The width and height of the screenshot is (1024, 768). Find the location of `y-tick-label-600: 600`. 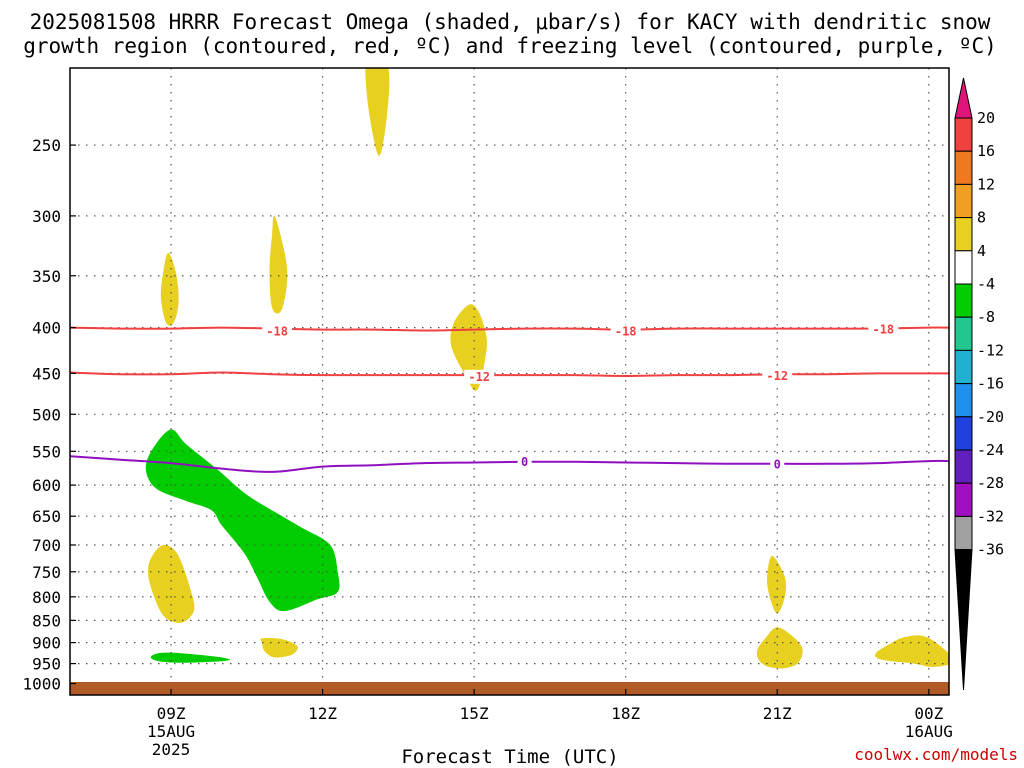

y-tick-label-600: 600 is located at coordinates (46, 485).